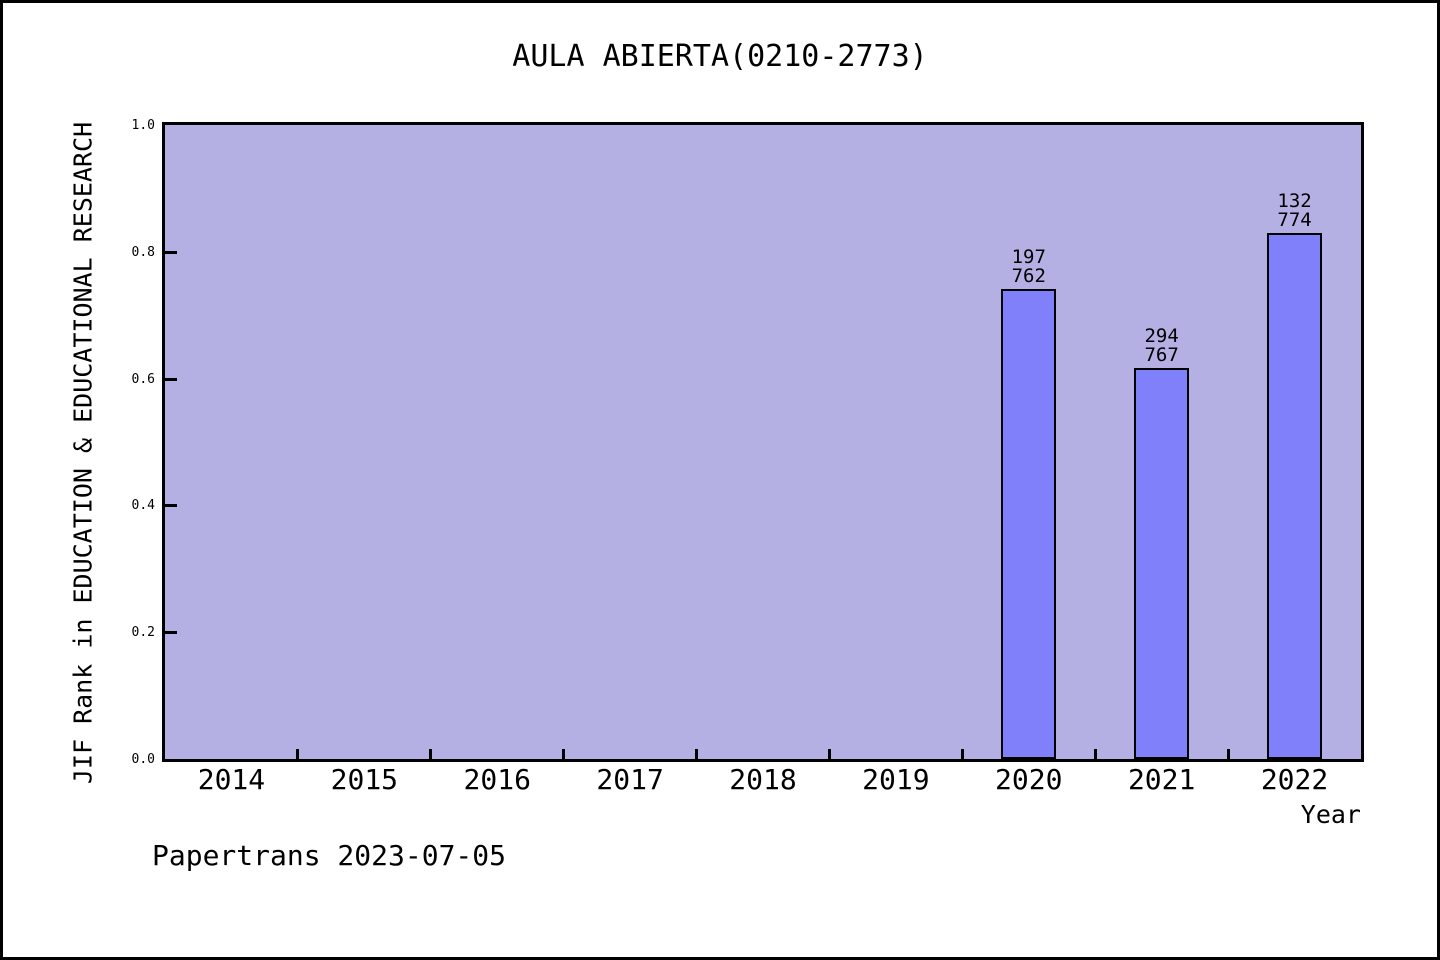  What do you see at coordinates (1029, 523) in the screenshot?
I see `bar-2020` at bounding box center [1029, 523].